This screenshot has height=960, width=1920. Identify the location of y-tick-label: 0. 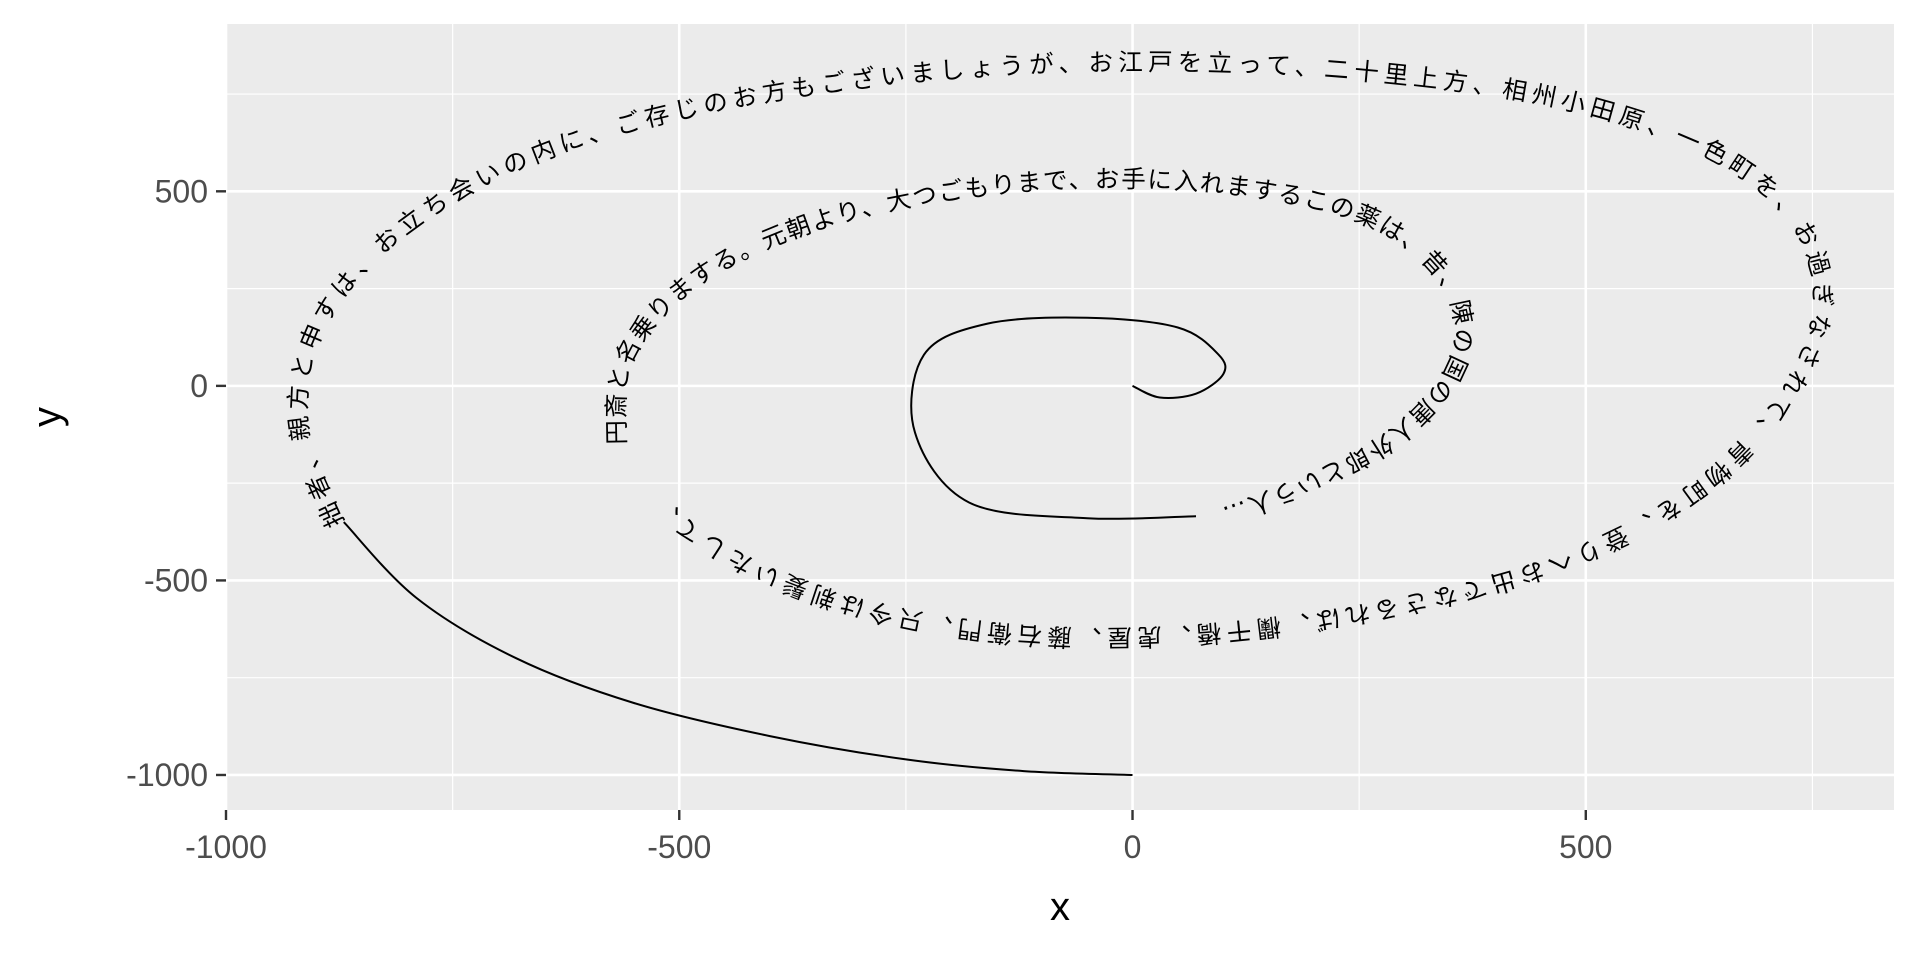
(199, 386).